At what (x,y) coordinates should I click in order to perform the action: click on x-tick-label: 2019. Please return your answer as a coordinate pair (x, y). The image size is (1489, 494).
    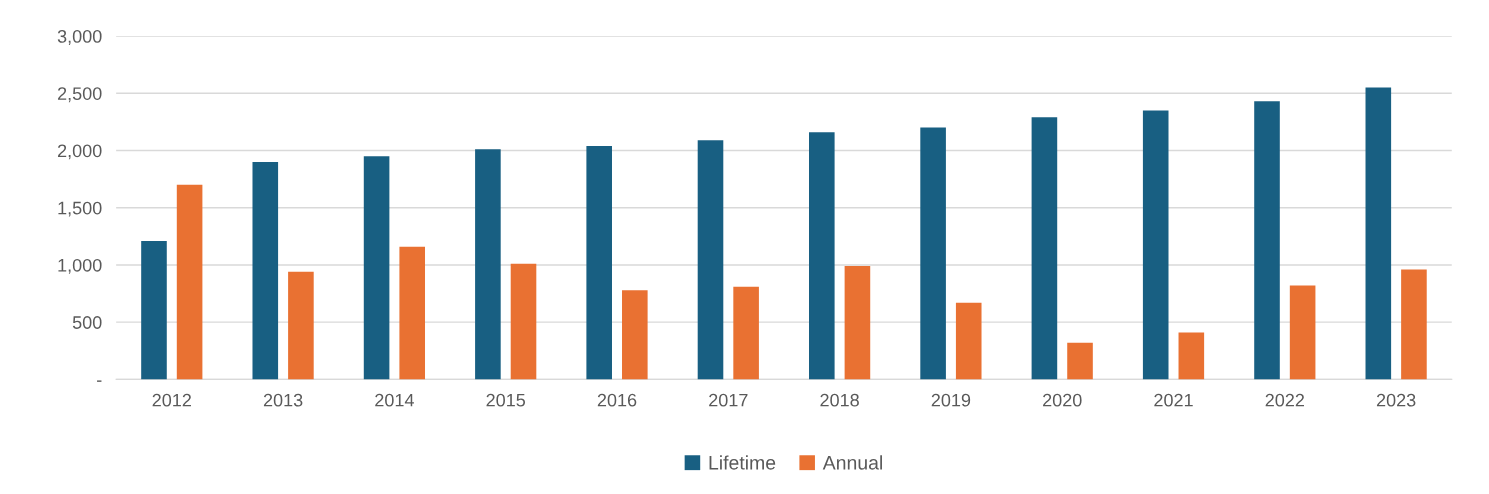
    Looking at the image, I should click on (951, 400).